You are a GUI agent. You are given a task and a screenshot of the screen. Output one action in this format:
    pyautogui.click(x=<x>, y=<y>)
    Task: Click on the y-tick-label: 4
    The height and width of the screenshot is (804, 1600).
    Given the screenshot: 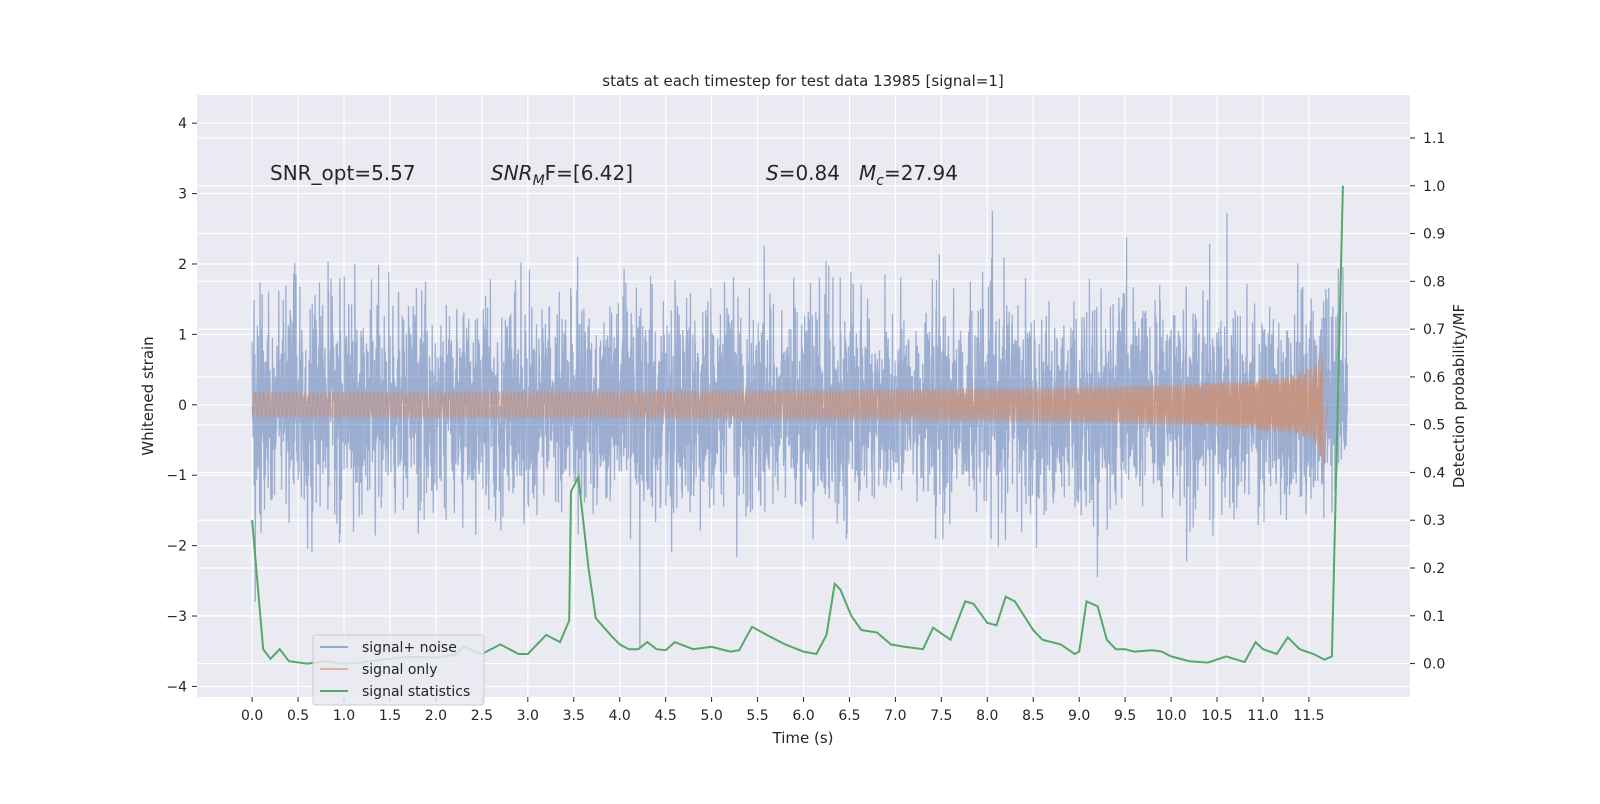 What is the action you would take?
    pyautogui.click(x=182, y=124)
    